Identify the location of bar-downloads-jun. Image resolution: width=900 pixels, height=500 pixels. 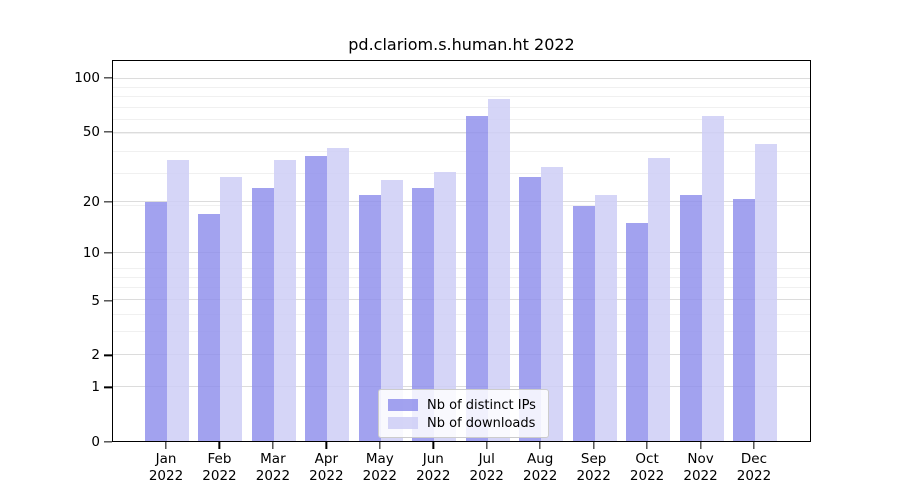
(445, 306).